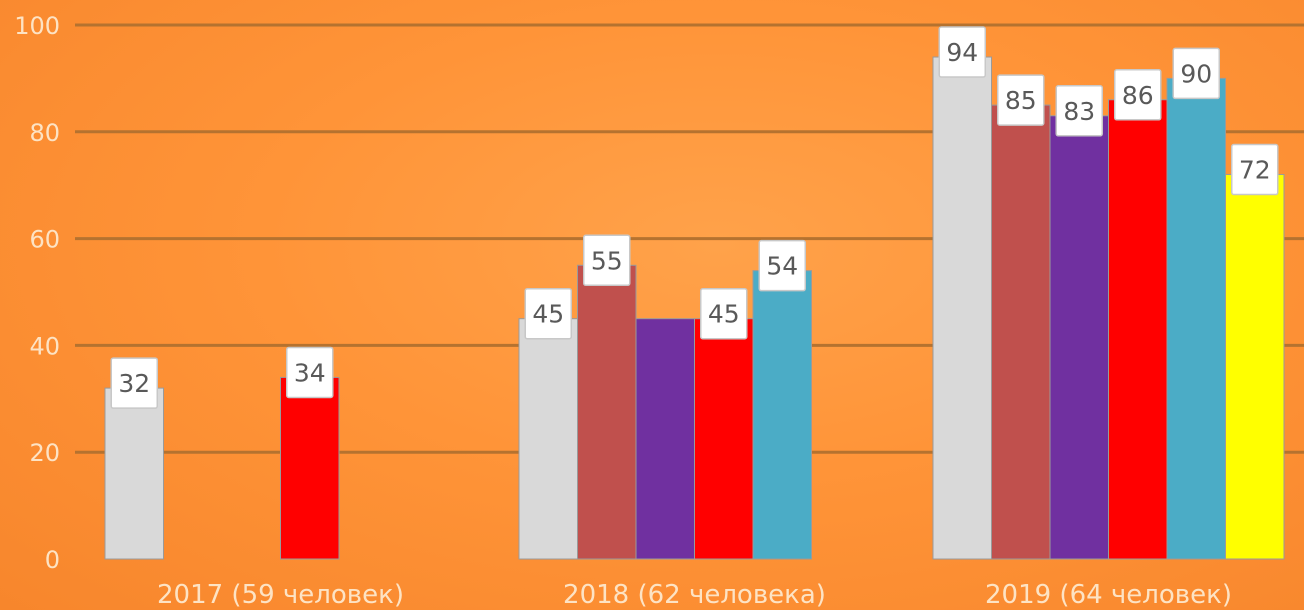 Image resolution: width=1304 pixels, height=610 pixels. What do you see at coordinates (44, 346) in the screenshot?
I see `y-tick-label: 40` at bounding box center [44, 346].